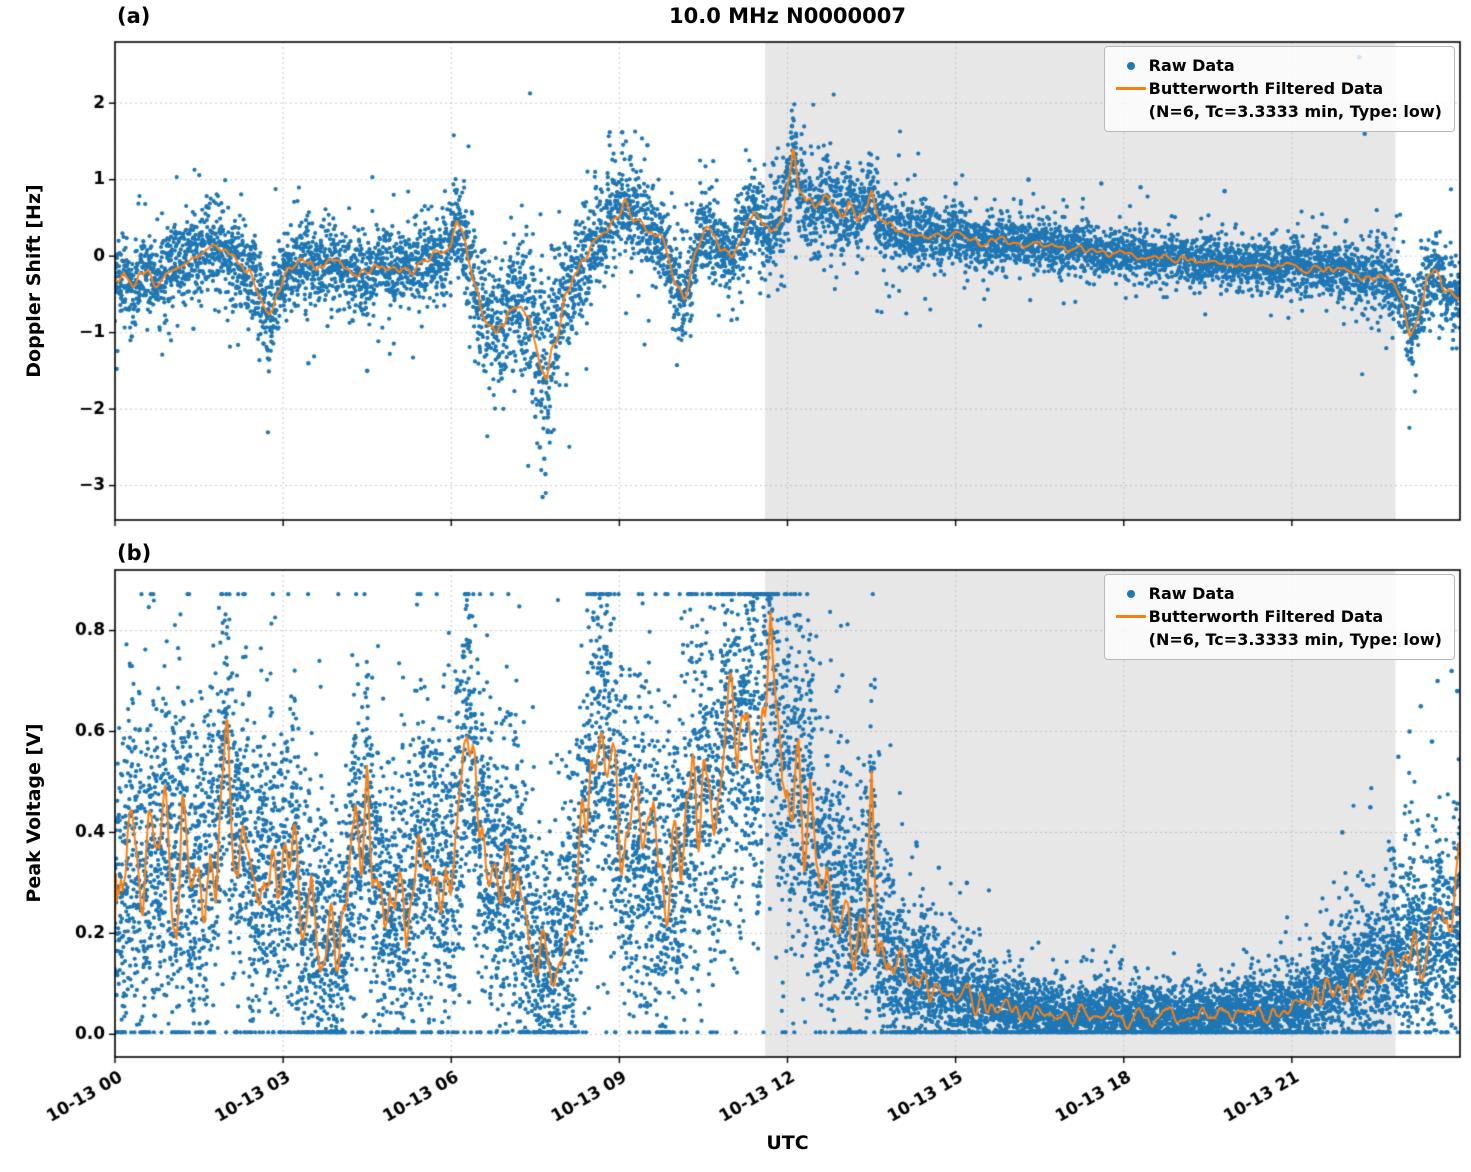  I want to click on y-axis-label-doppler: Doppler Shift [Hz], so click(34, 281).